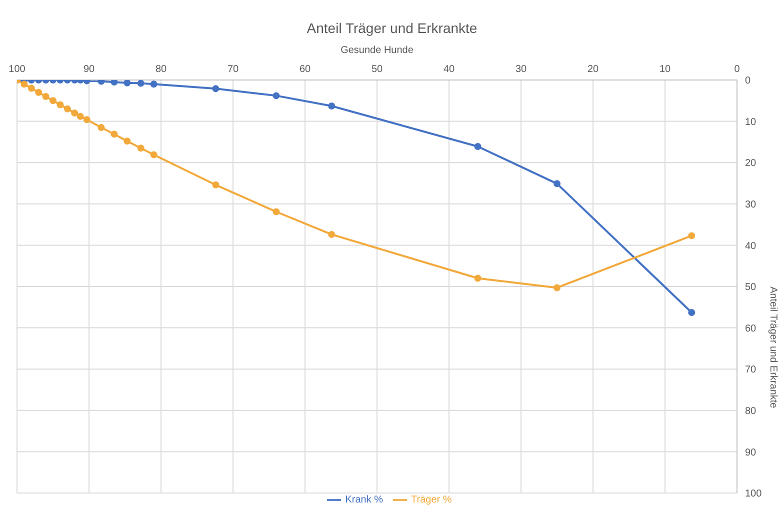  I want to click on y-tick-label: 100, so click(753, 494).